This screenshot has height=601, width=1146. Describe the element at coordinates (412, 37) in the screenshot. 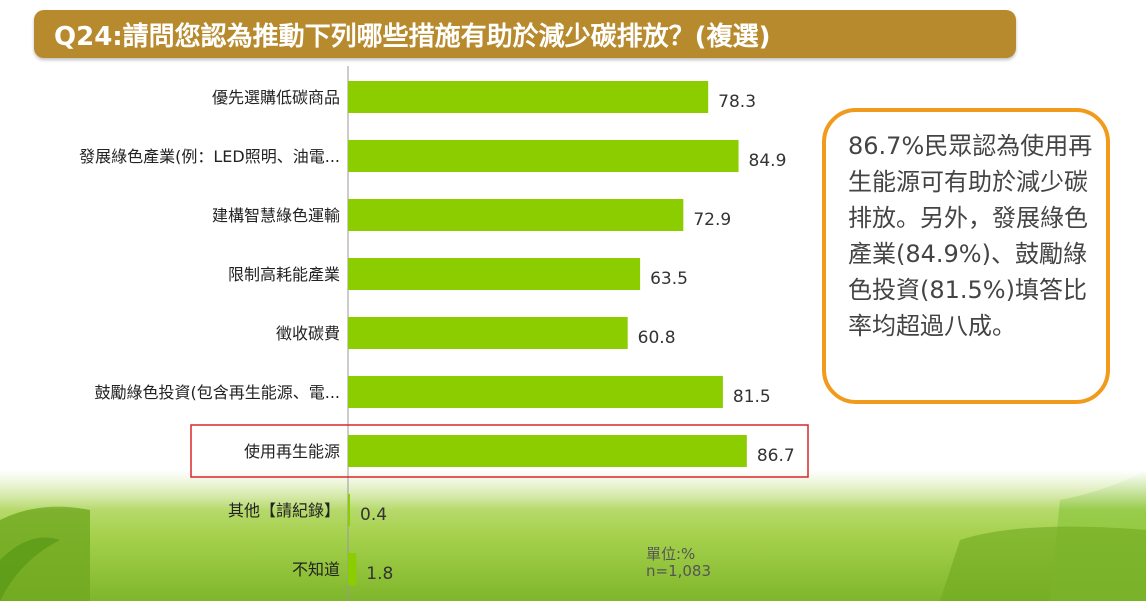

I see `chart-title: Q24:請問您認為推動下列哪些措施有助於減少碳排放？(複選)` at that location.